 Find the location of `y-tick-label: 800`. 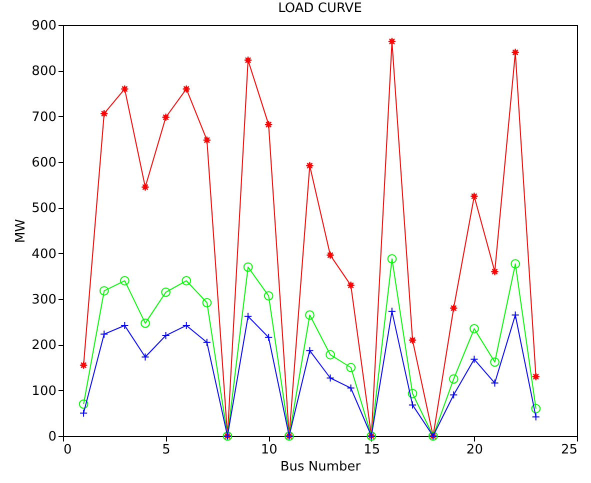

y-tick-label: 800 is located at coordinates (44, 72).